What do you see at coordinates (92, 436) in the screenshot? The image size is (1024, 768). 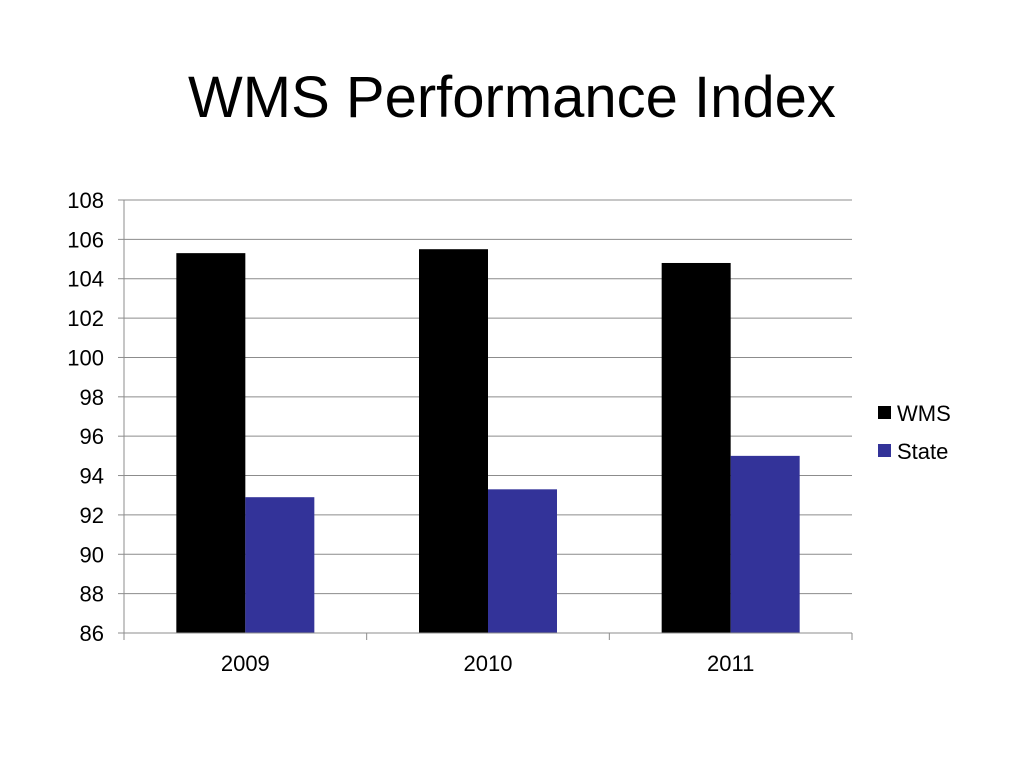 I see `y-tick-label: 96` at bounding box center [92, 436].